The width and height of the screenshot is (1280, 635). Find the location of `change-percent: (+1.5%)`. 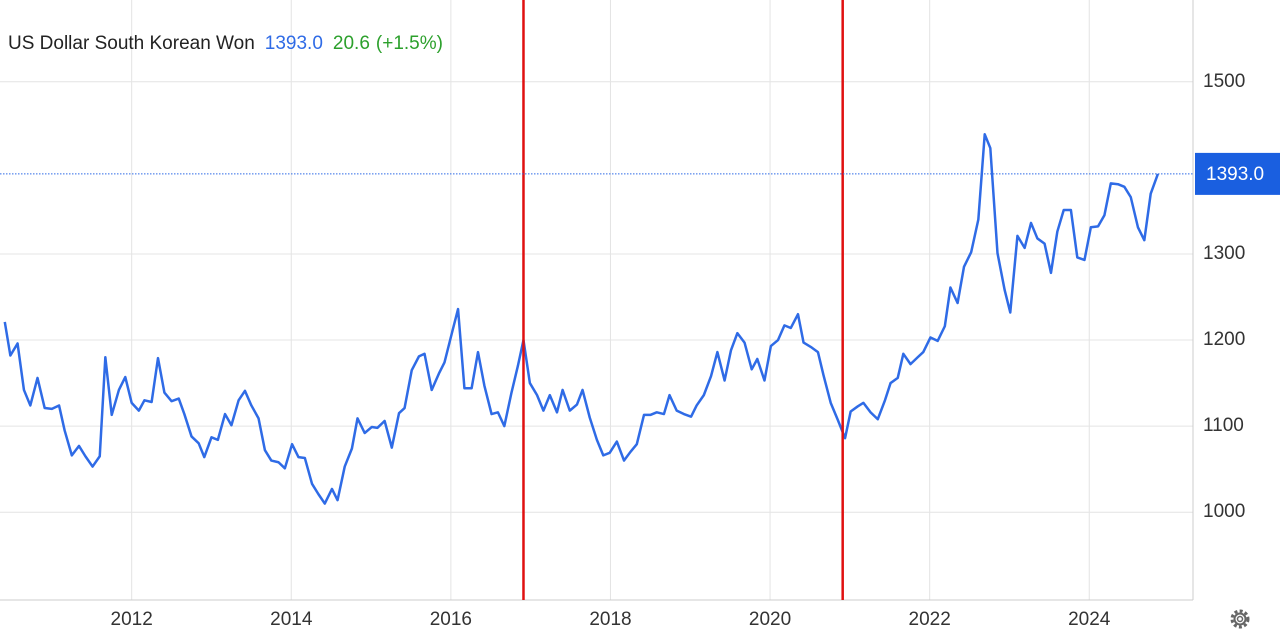

change-percent: (+1.5%) is located at coordinates (409, 43).